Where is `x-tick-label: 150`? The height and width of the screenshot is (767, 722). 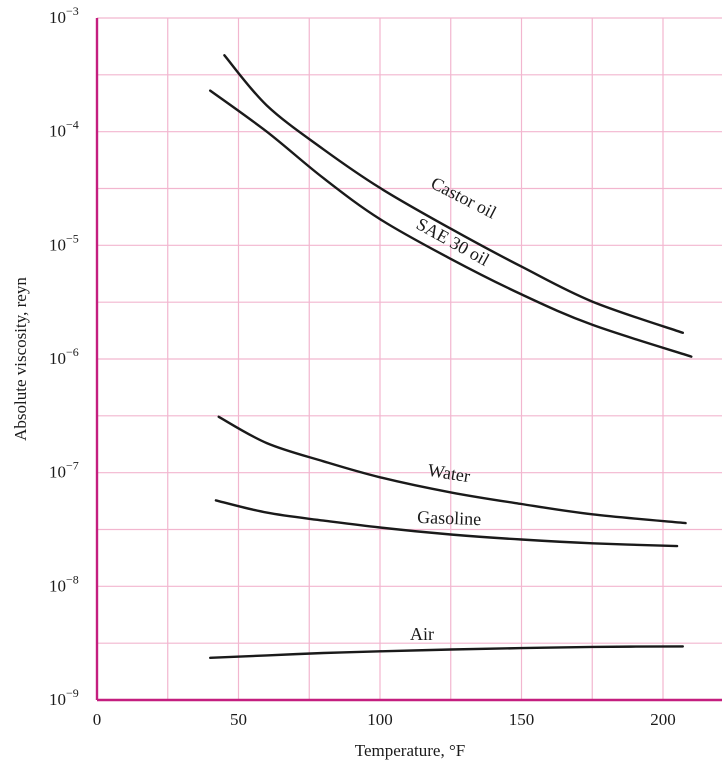 x-tick-label: 150 is located at coordinates (522, 719).